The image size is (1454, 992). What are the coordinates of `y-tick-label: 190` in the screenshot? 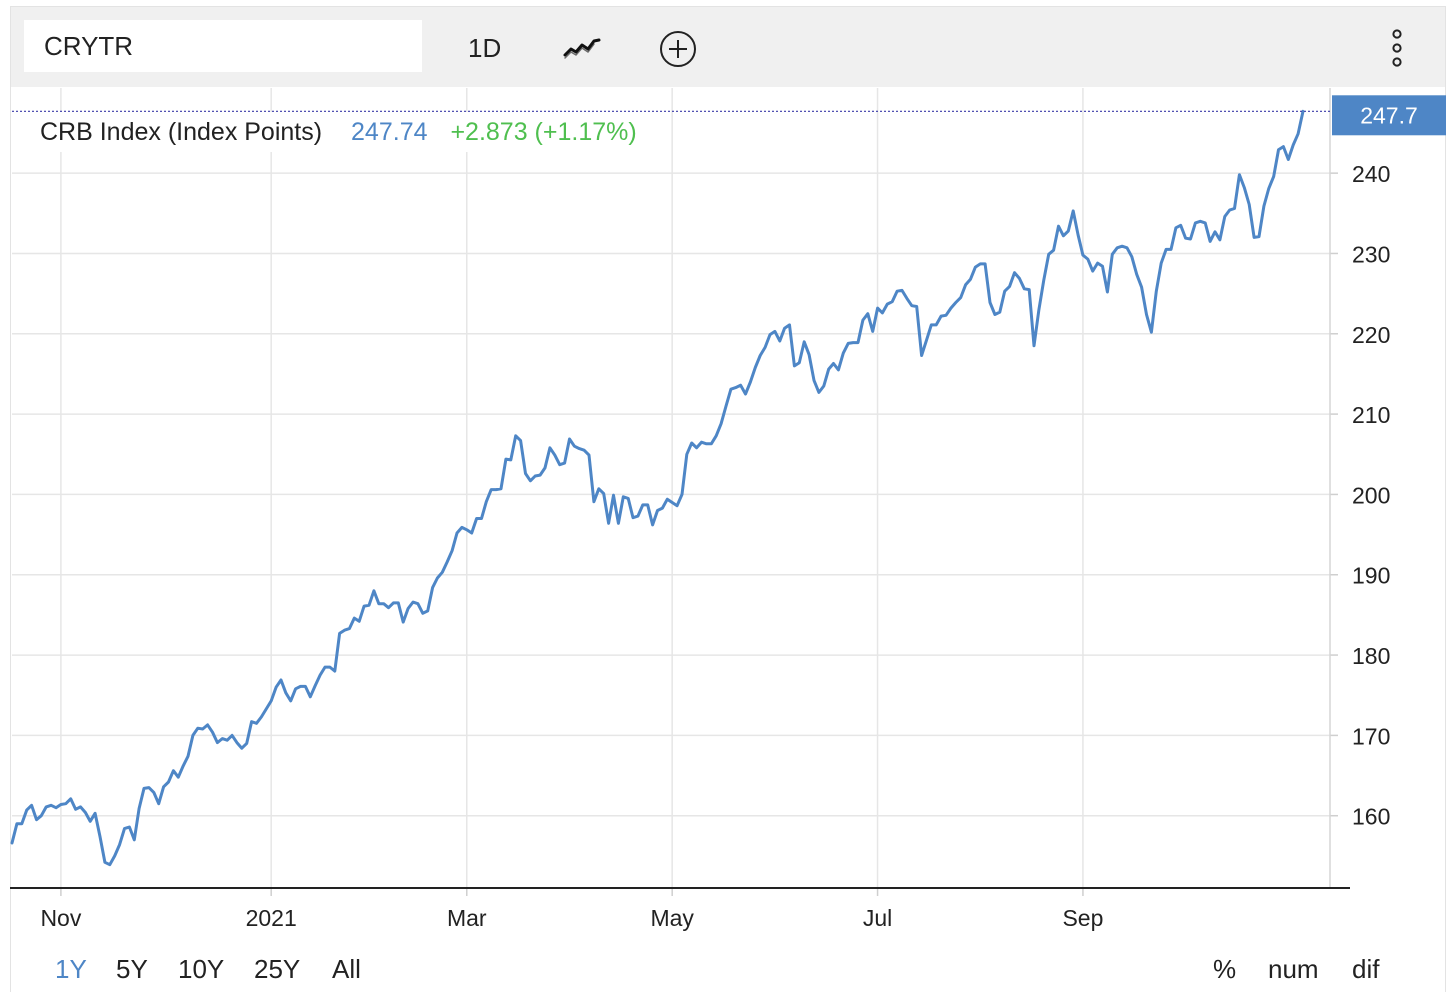 It's located at (1371, 576).